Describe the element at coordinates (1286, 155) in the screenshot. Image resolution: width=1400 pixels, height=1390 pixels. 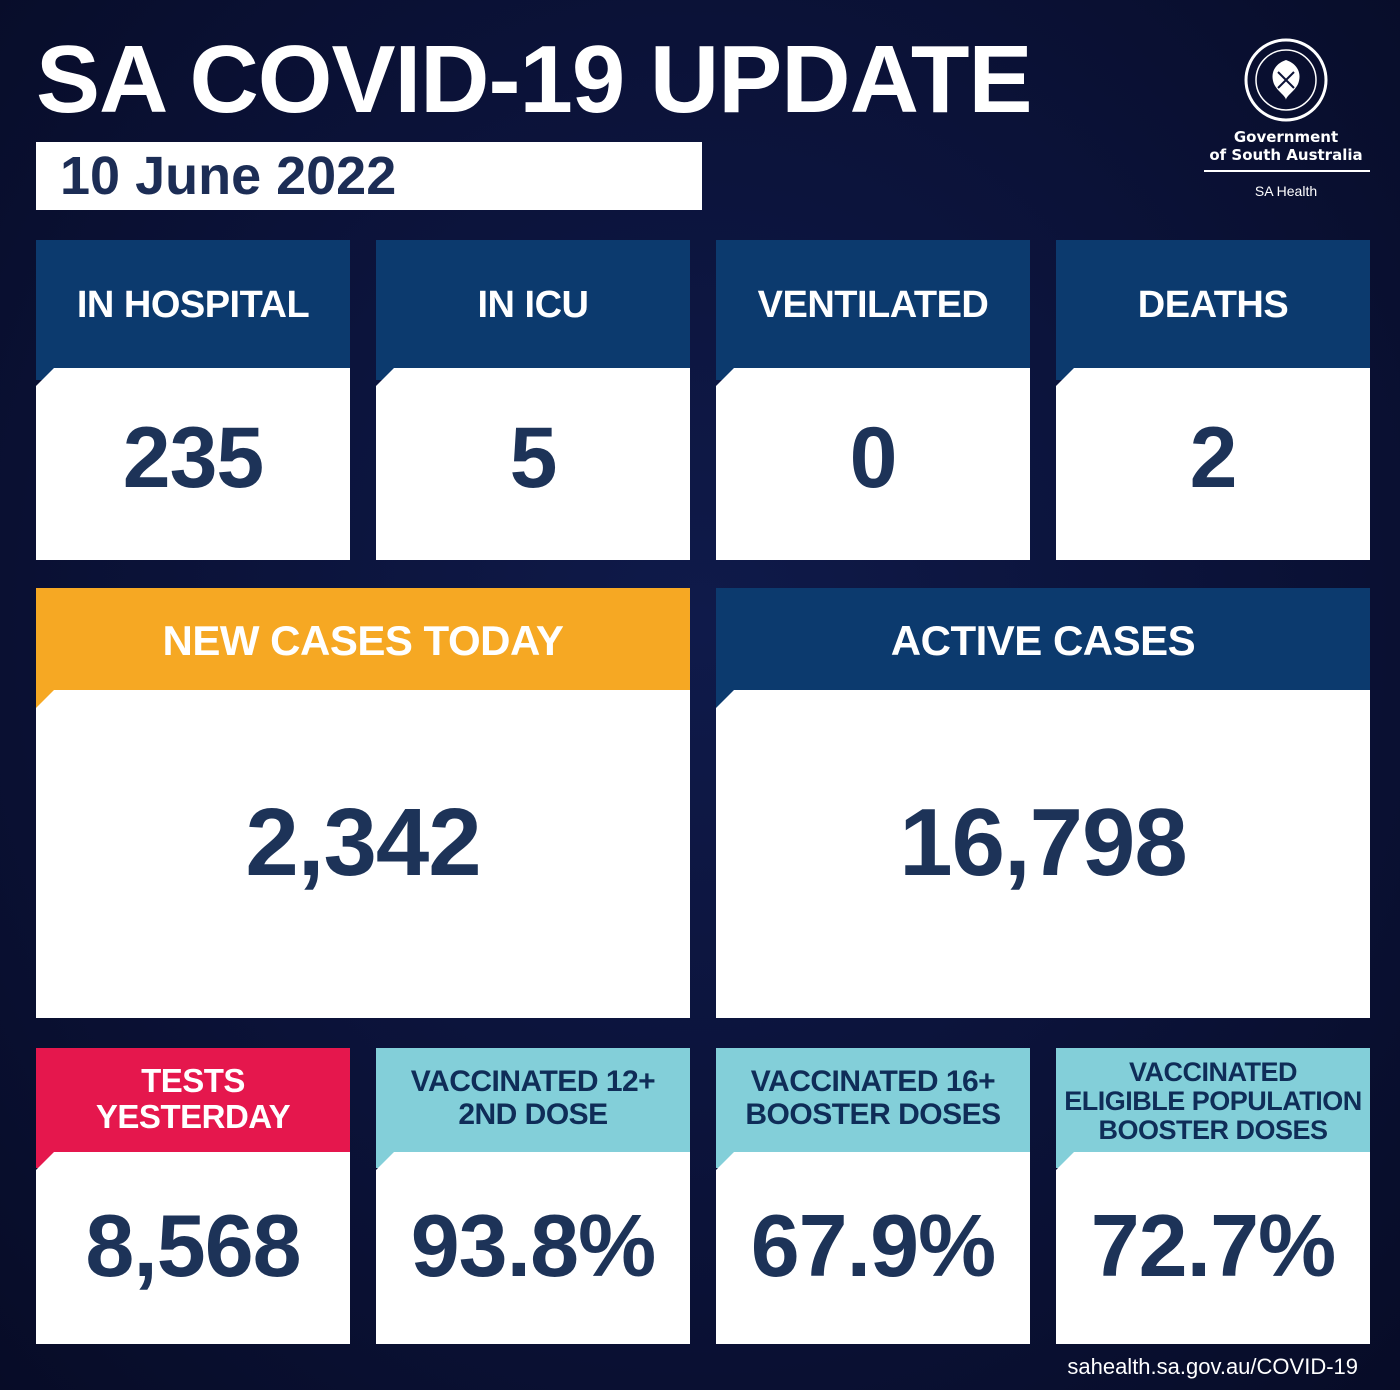
I see `gov-line-2: of South Australia` at that location.